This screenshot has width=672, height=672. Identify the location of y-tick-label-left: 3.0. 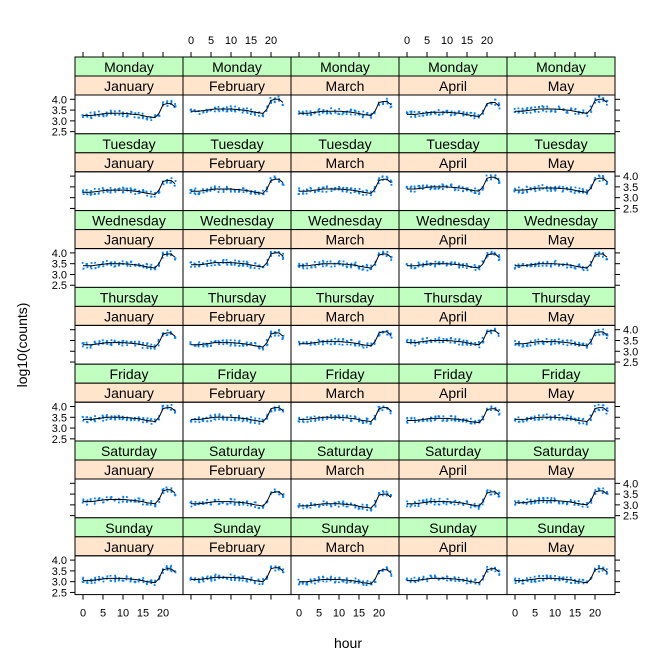
(59, 583).